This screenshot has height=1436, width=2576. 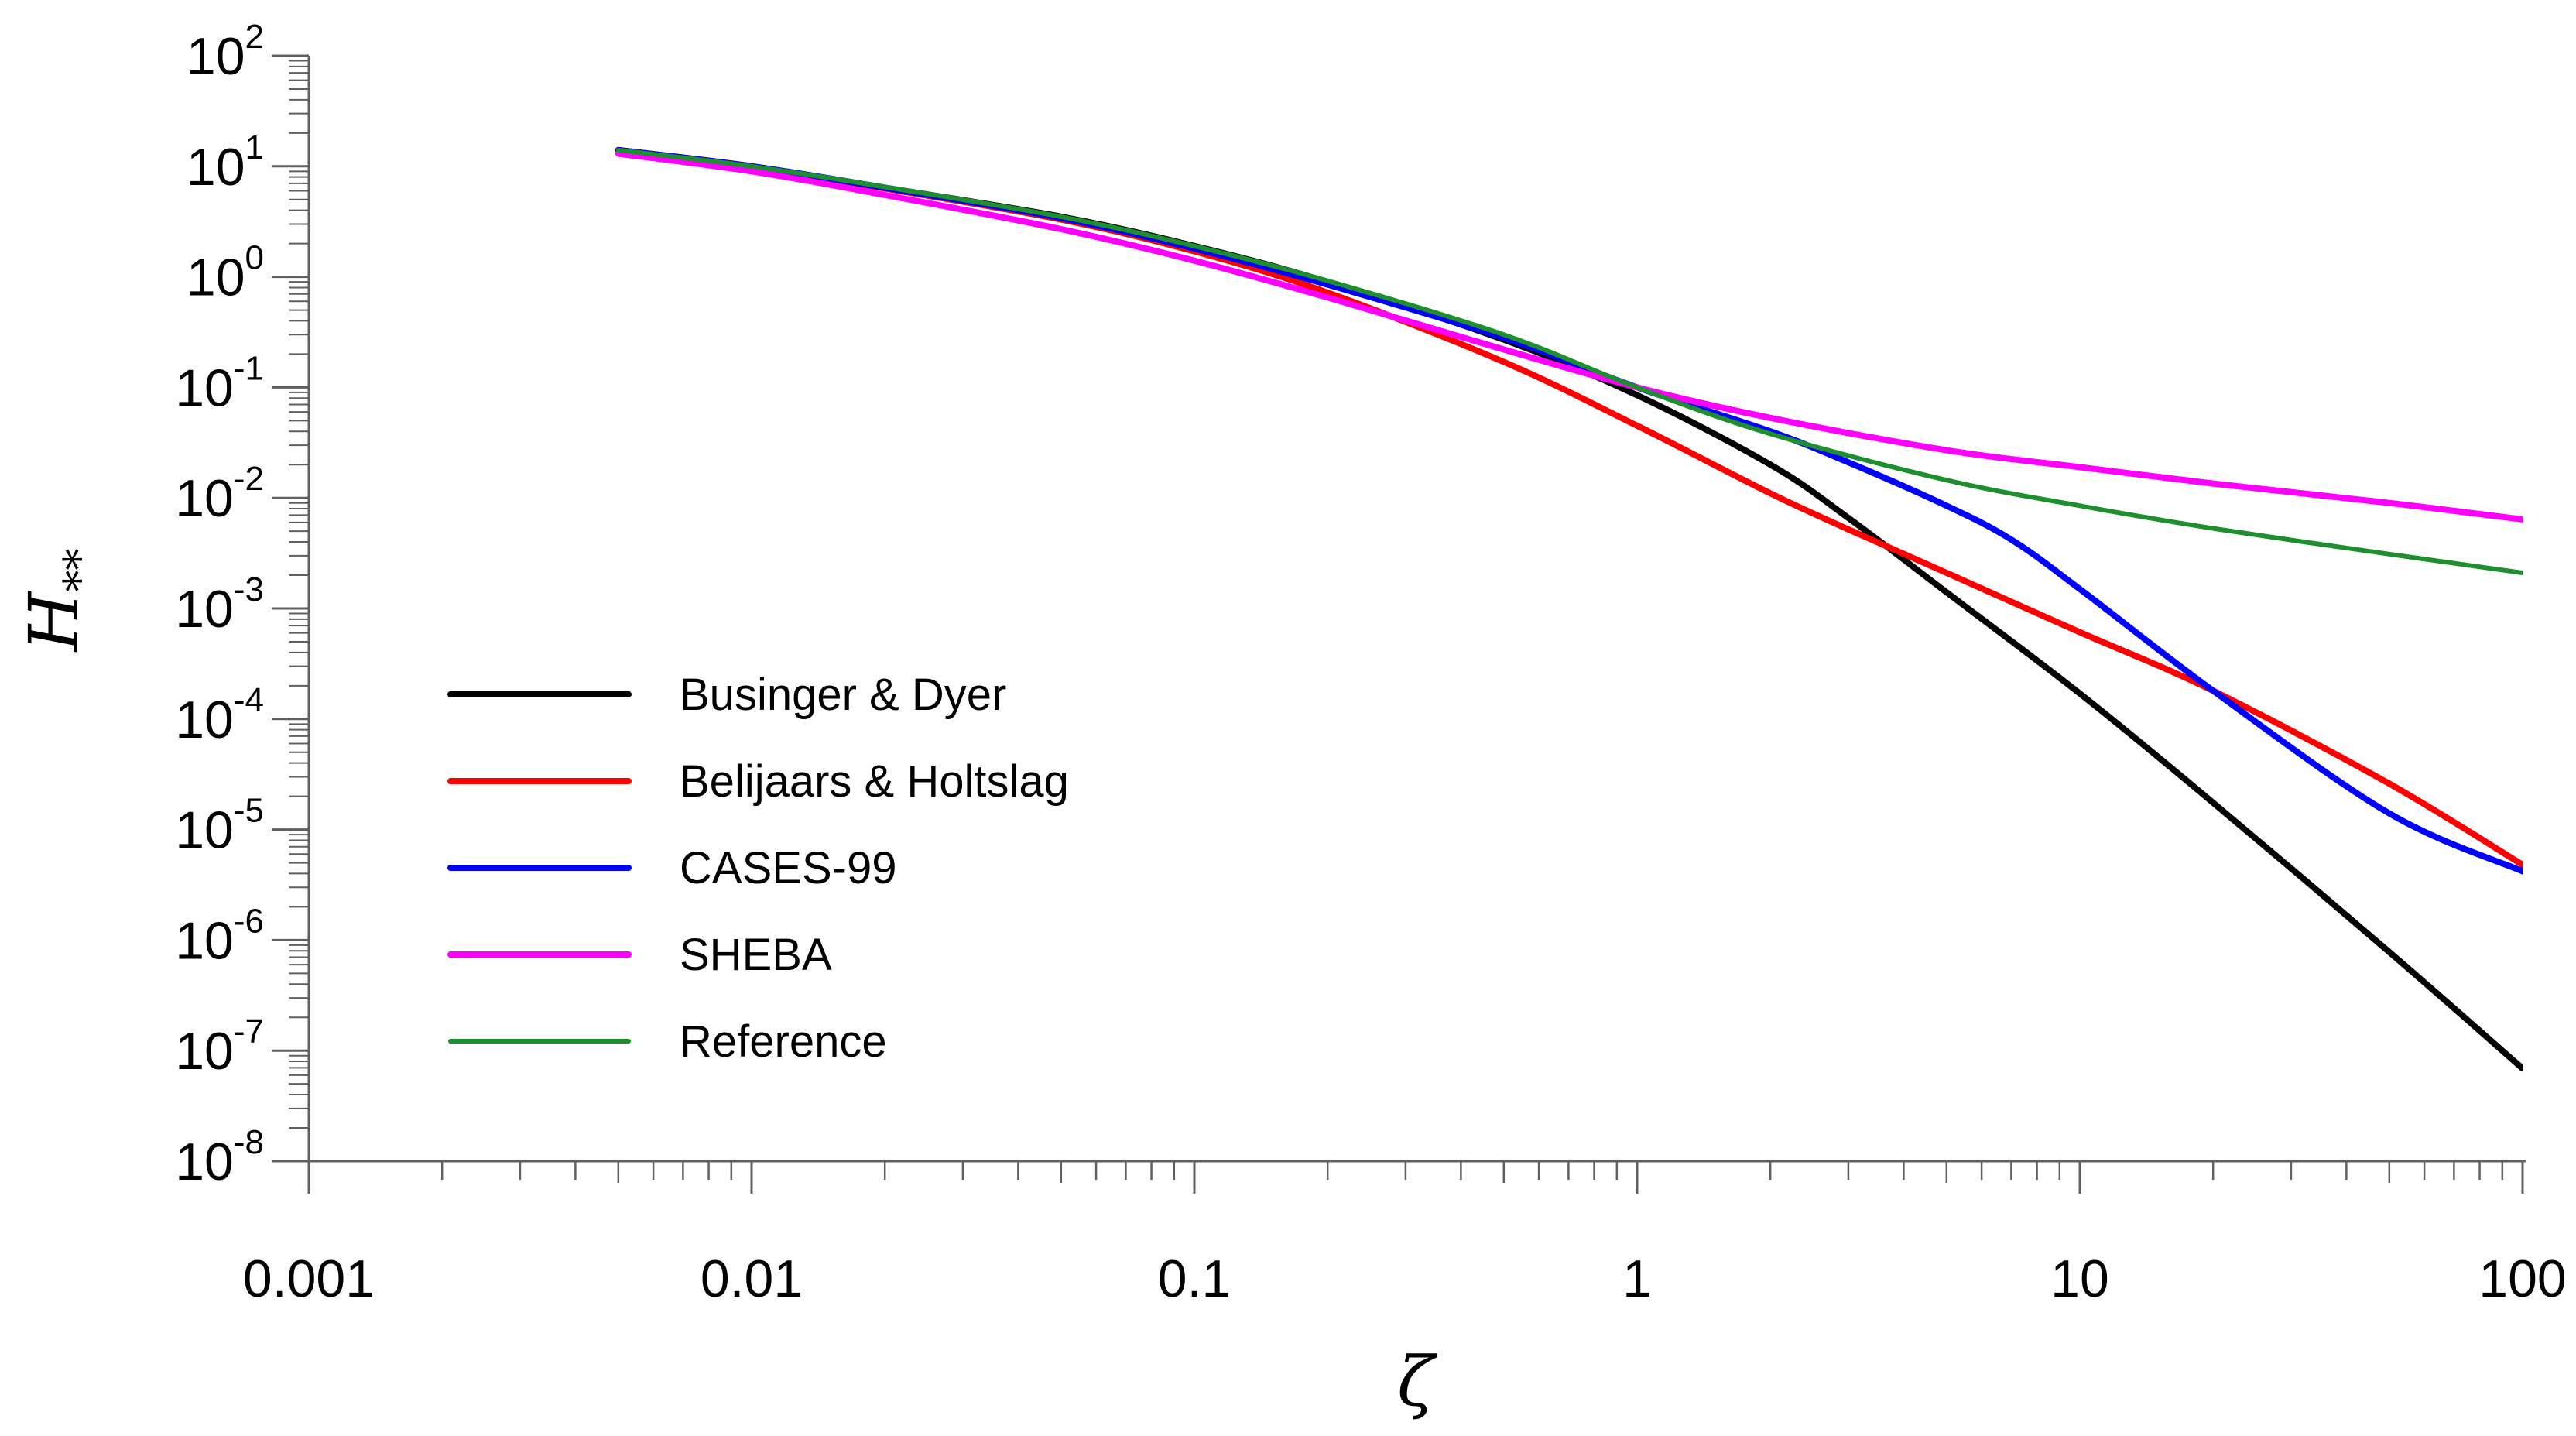 What do you see at coordinates (80, 570) in the screenshot?
I see `y-axis-title-sub: **` at bounding box center [80, 570].